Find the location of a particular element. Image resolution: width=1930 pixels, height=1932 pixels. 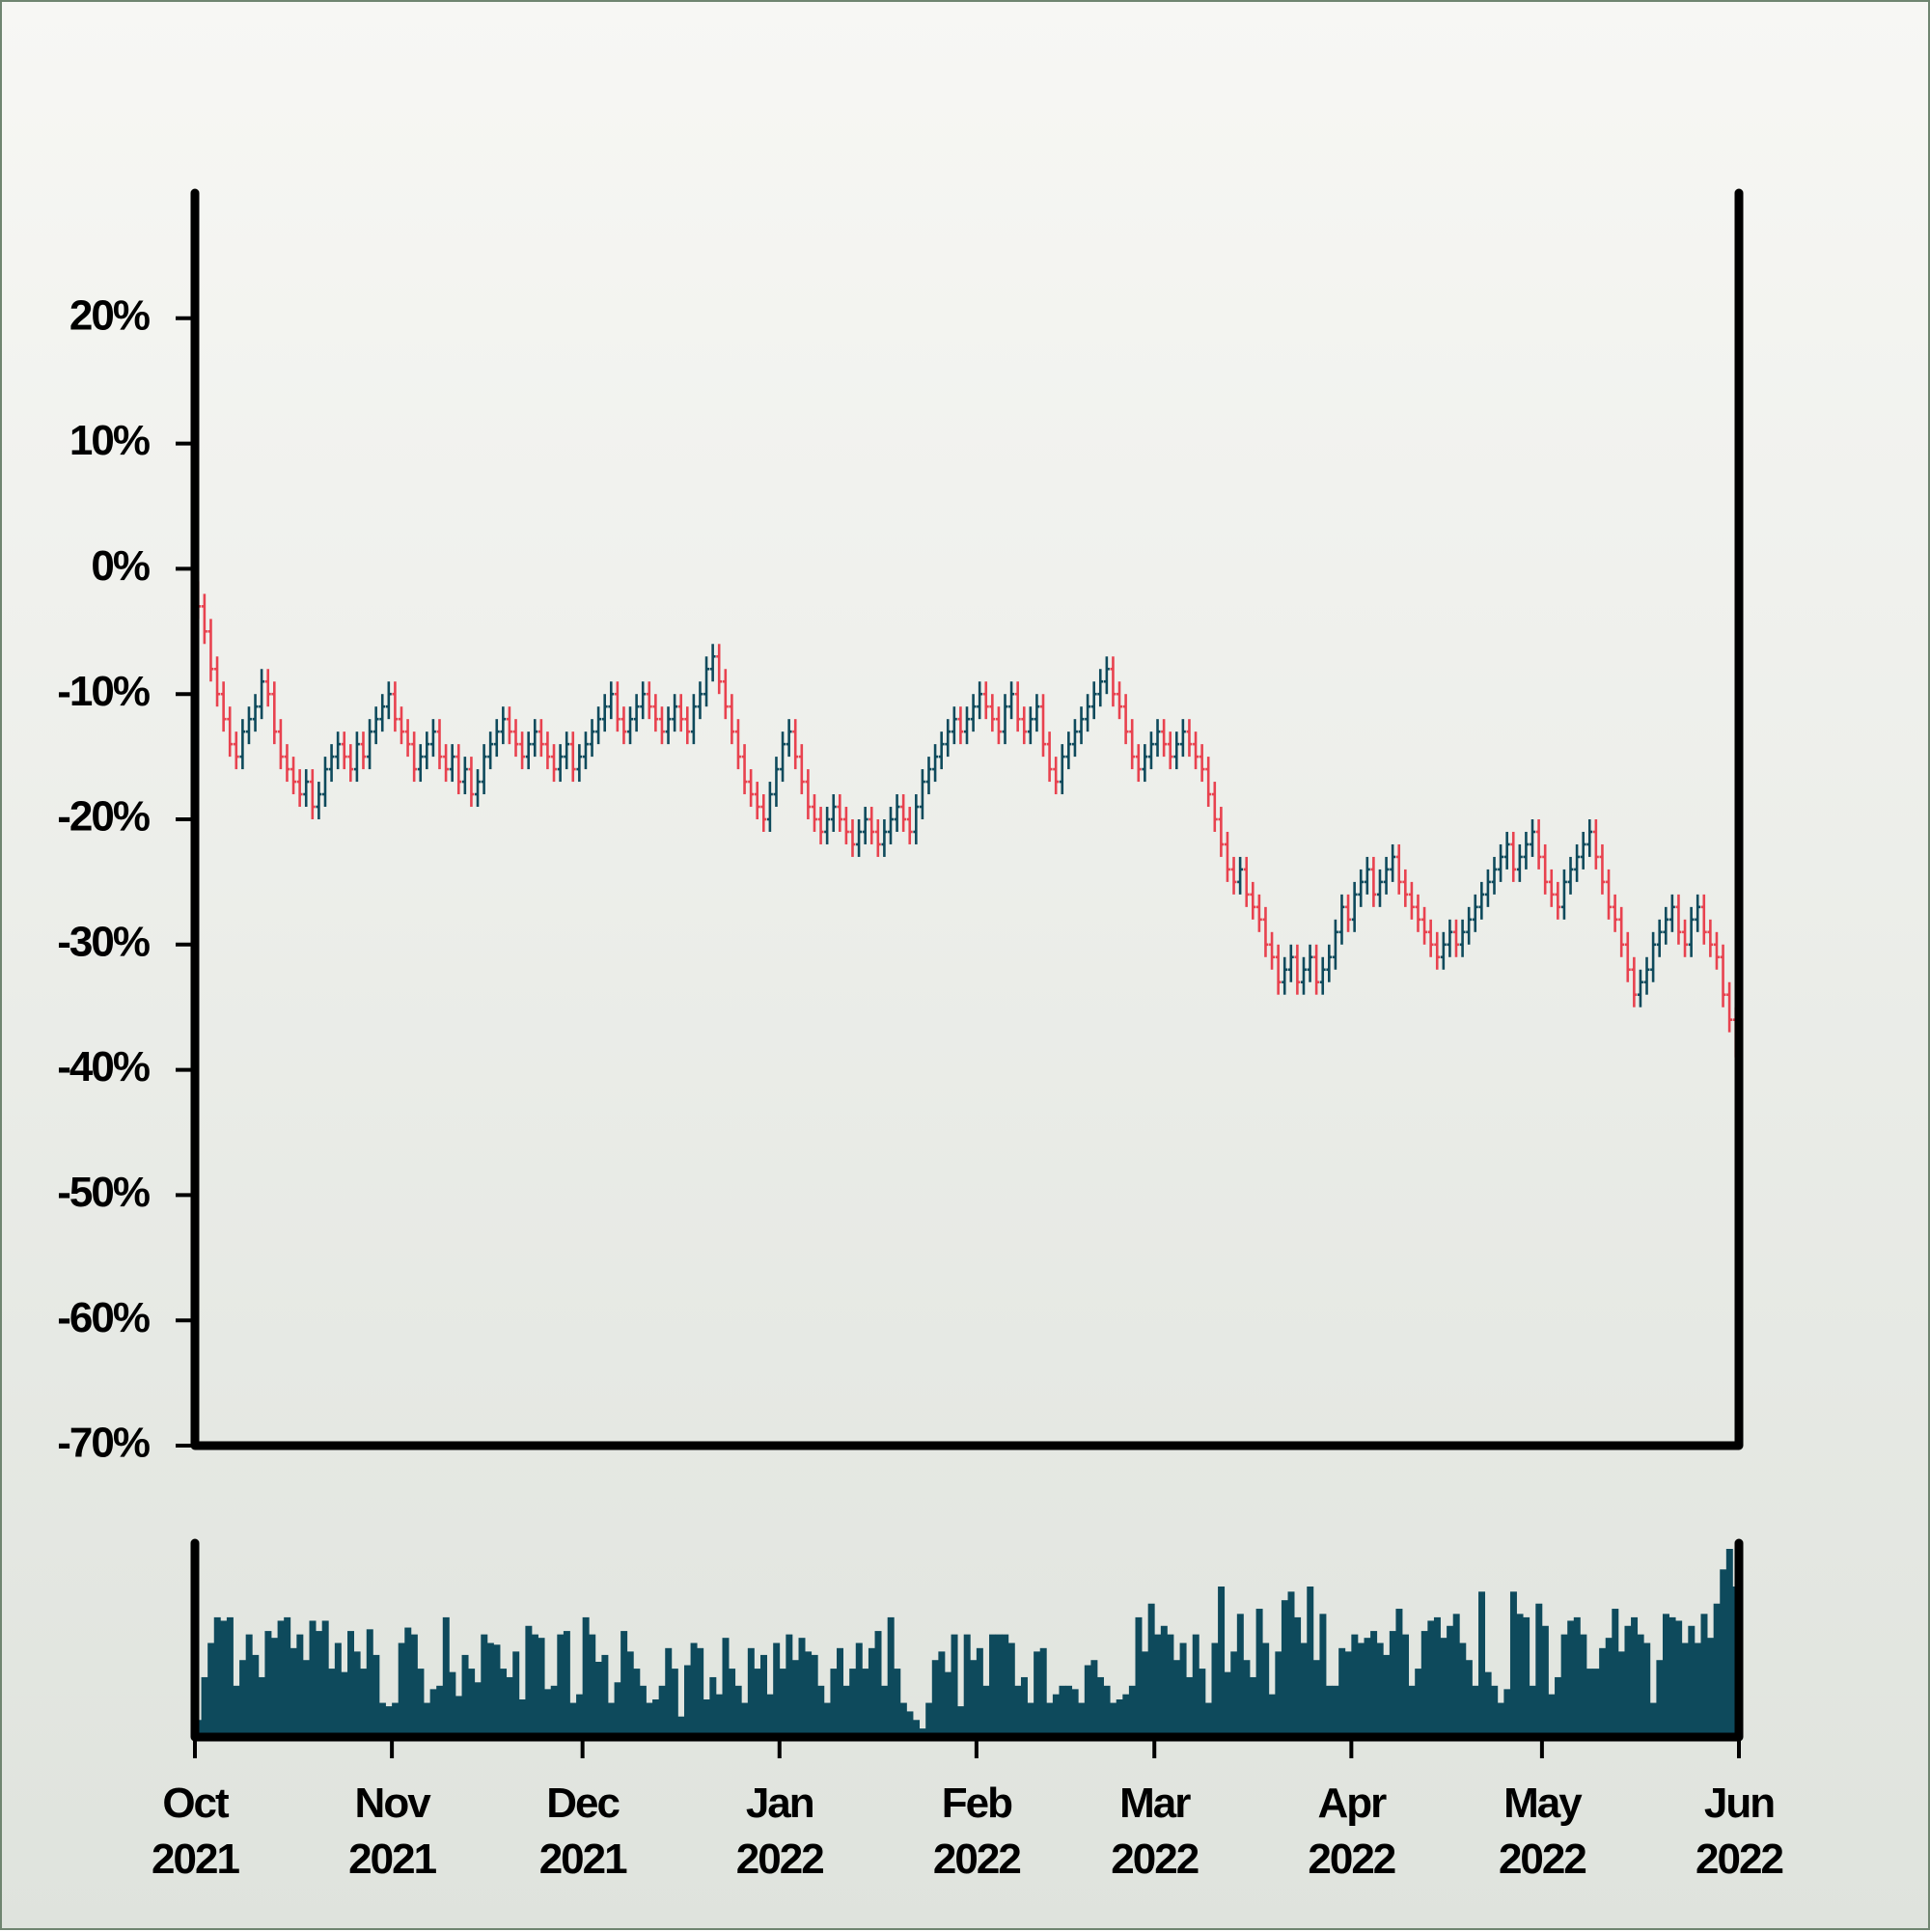

x-tick-label: Feb 2022 is located at coordinates (977, 1831).